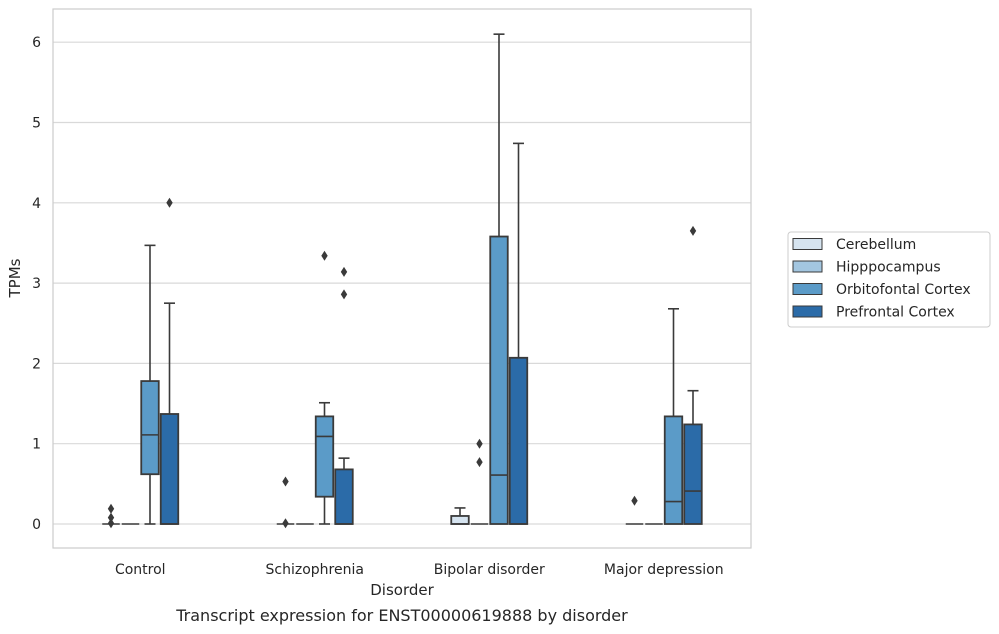  I want to click on y-tick-label: 0, so click(36, 525).